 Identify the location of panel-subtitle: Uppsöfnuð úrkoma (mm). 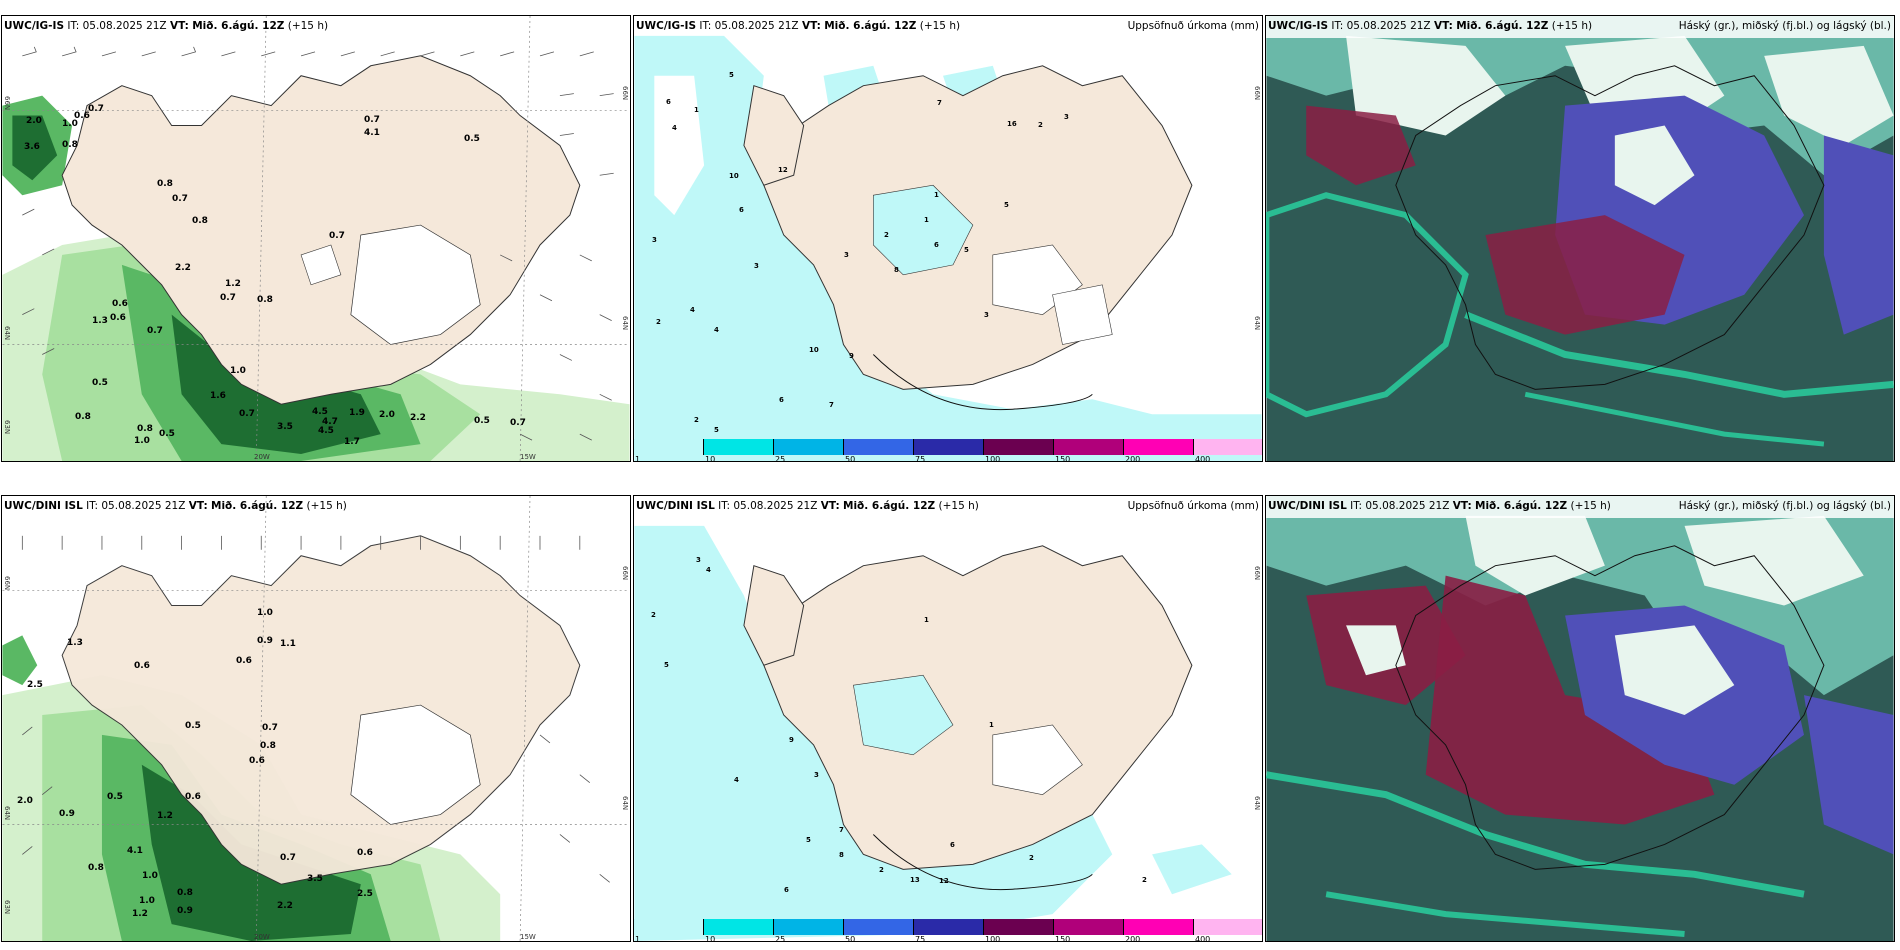
(1193, 506).